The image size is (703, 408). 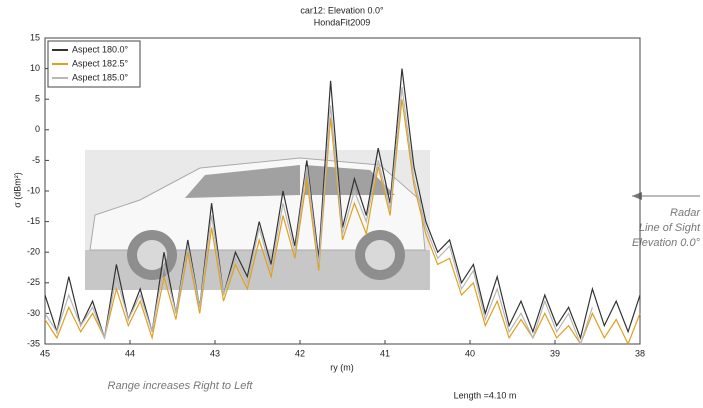 What do you see at coordinates (130, 353) in the screenshot?
I see `x-tick-label: 44` at bounding box center [130, 353].